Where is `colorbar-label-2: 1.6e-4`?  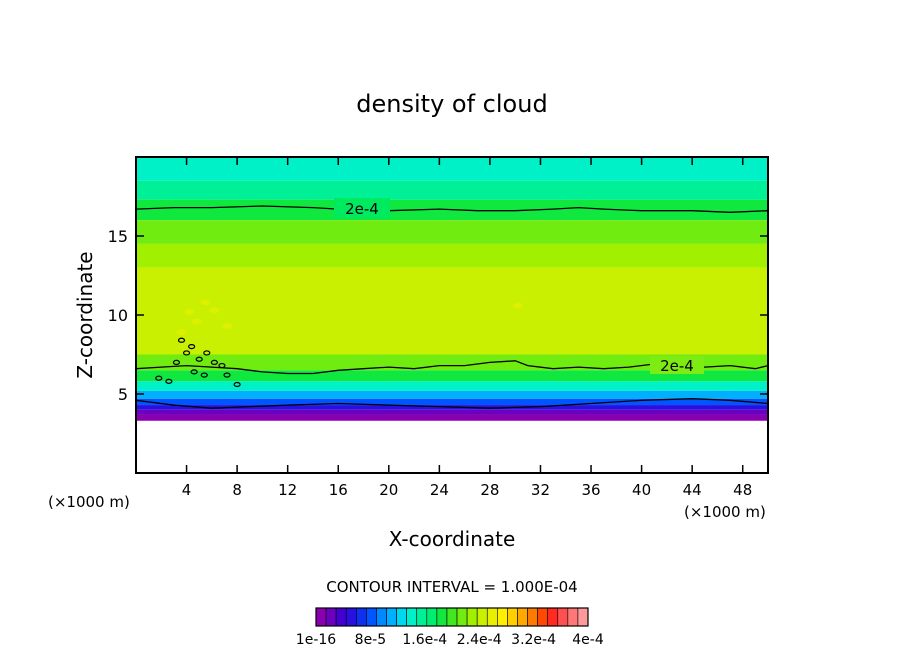 colorbar-label-2: 1.6e-4 is located at coordinates (424, 640).